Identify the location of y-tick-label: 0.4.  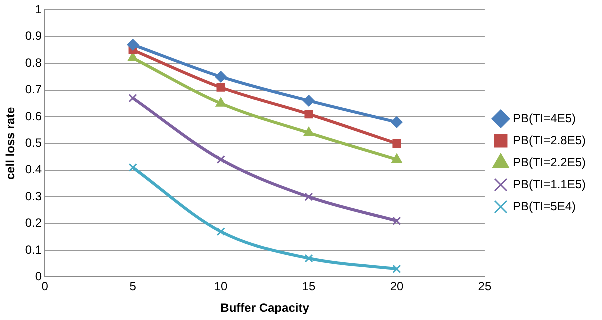
(33, 169).